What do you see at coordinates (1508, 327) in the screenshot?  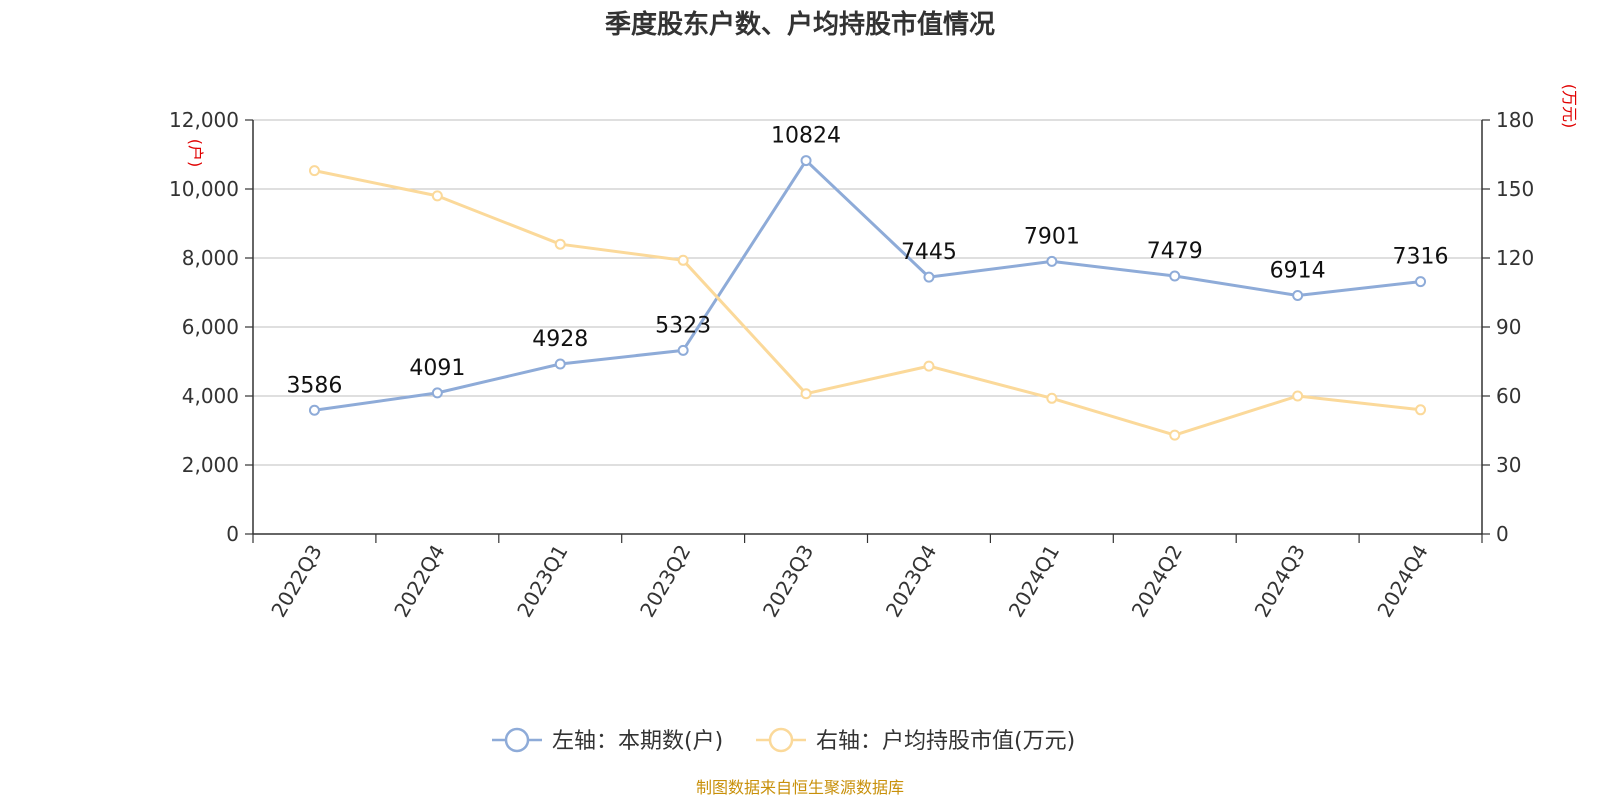 I see `right-tick-label: 90` at bounding box center [1508, 327].